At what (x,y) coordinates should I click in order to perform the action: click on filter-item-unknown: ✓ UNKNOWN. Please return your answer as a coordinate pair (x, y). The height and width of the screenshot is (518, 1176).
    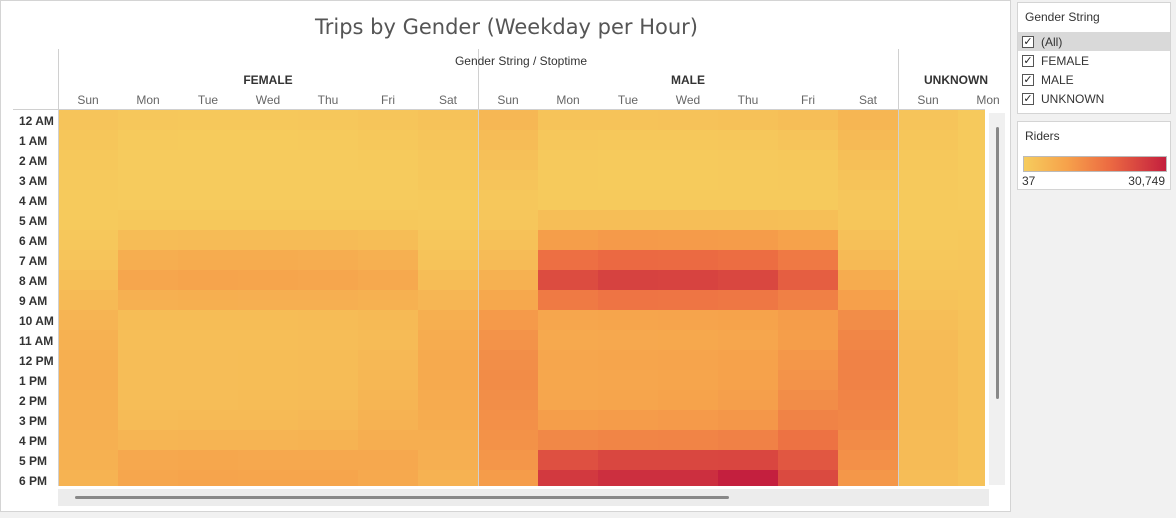
    Looking at the image, I should click on (1094, 98).